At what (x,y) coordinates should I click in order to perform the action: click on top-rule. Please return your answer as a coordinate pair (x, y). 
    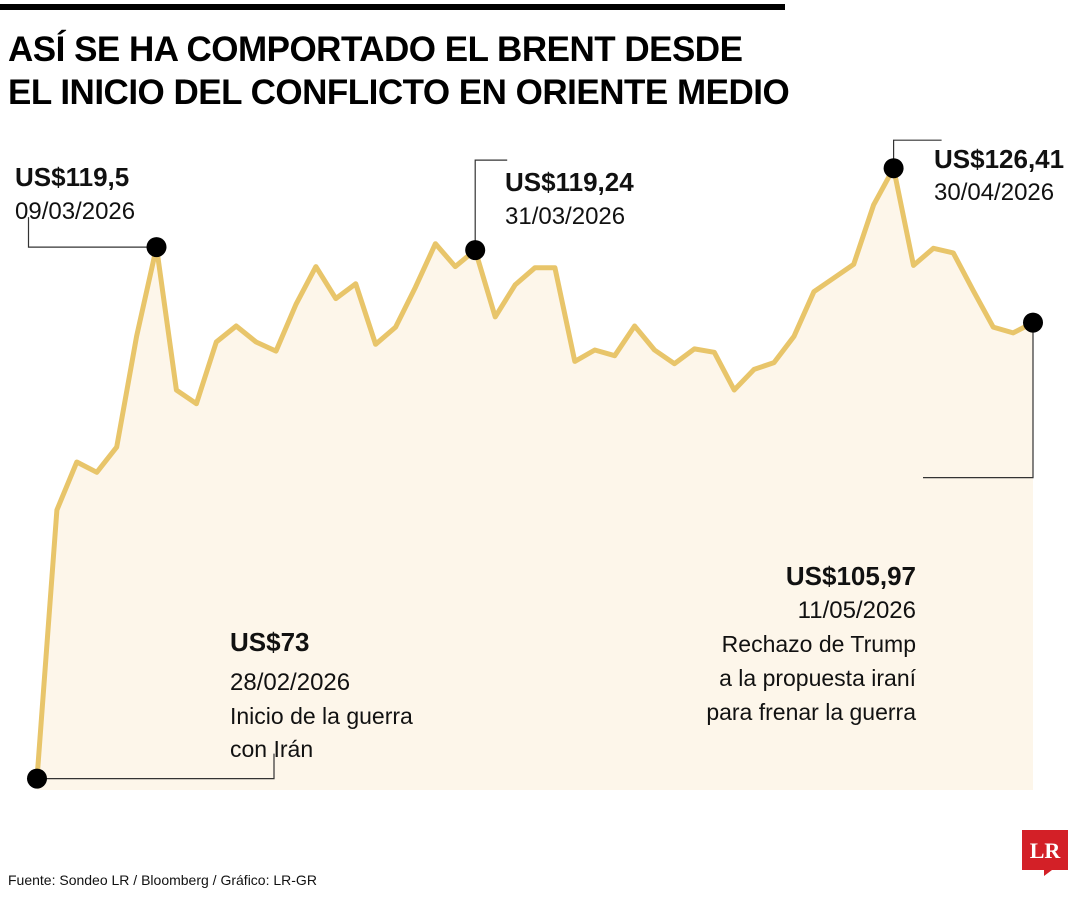
    Looking at the image, I should click on (392, 7).